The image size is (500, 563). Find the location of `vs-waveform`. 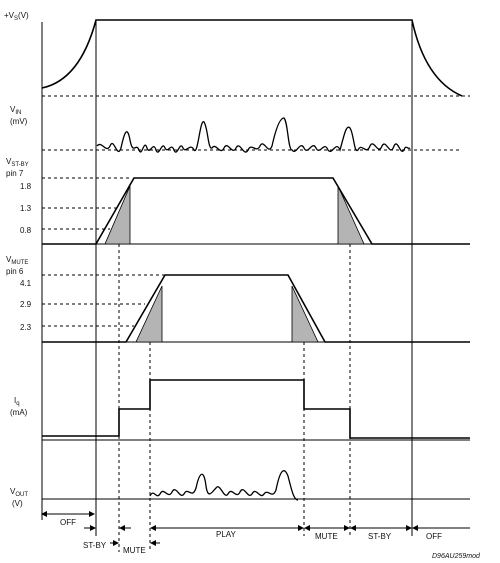

vs-waveform is located at coordinates (252, 58).